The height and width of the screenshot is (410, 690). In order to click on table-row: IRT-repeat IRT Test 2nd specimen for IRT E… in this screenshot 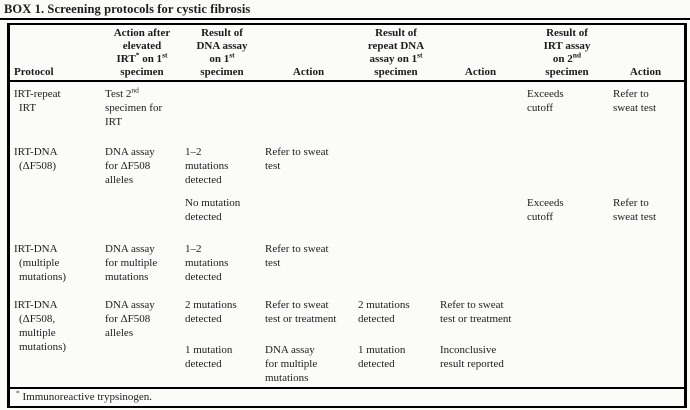, I will do `click(347, 107)`.